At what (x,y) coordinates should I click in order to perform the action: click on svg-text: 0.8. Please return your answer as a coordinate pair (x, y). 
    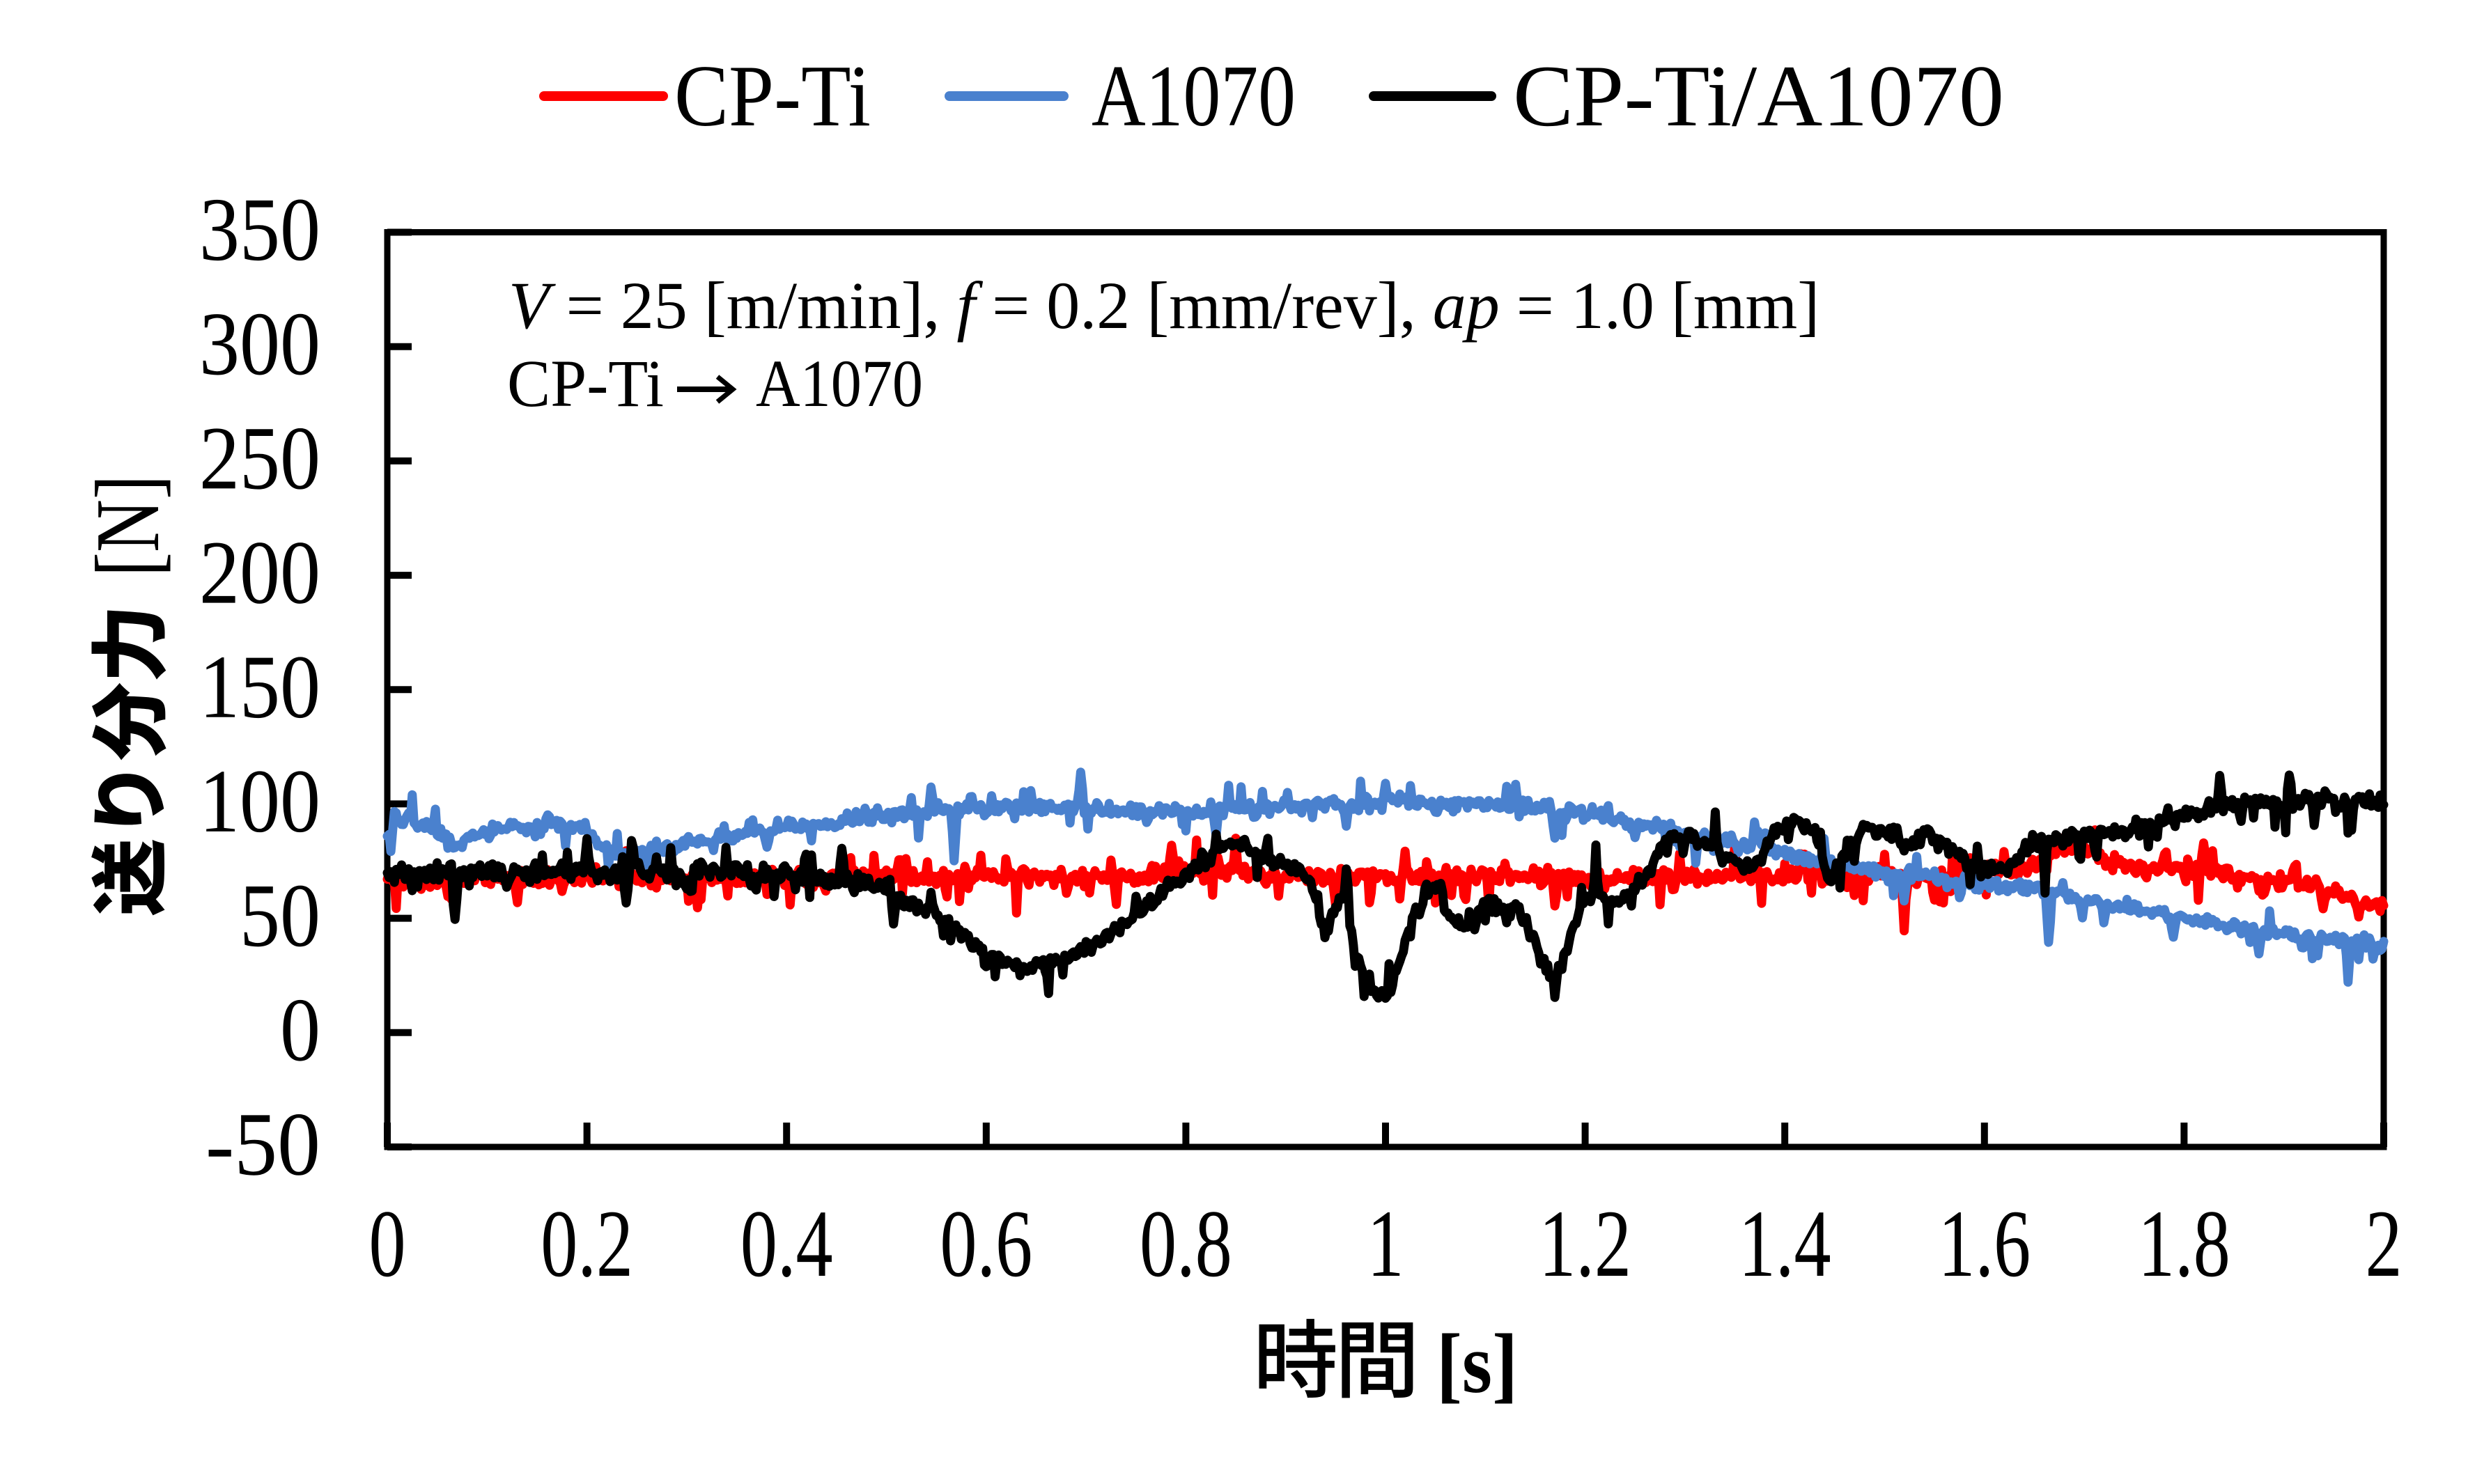
    Looking at the image, I should click on (1186, 1243).